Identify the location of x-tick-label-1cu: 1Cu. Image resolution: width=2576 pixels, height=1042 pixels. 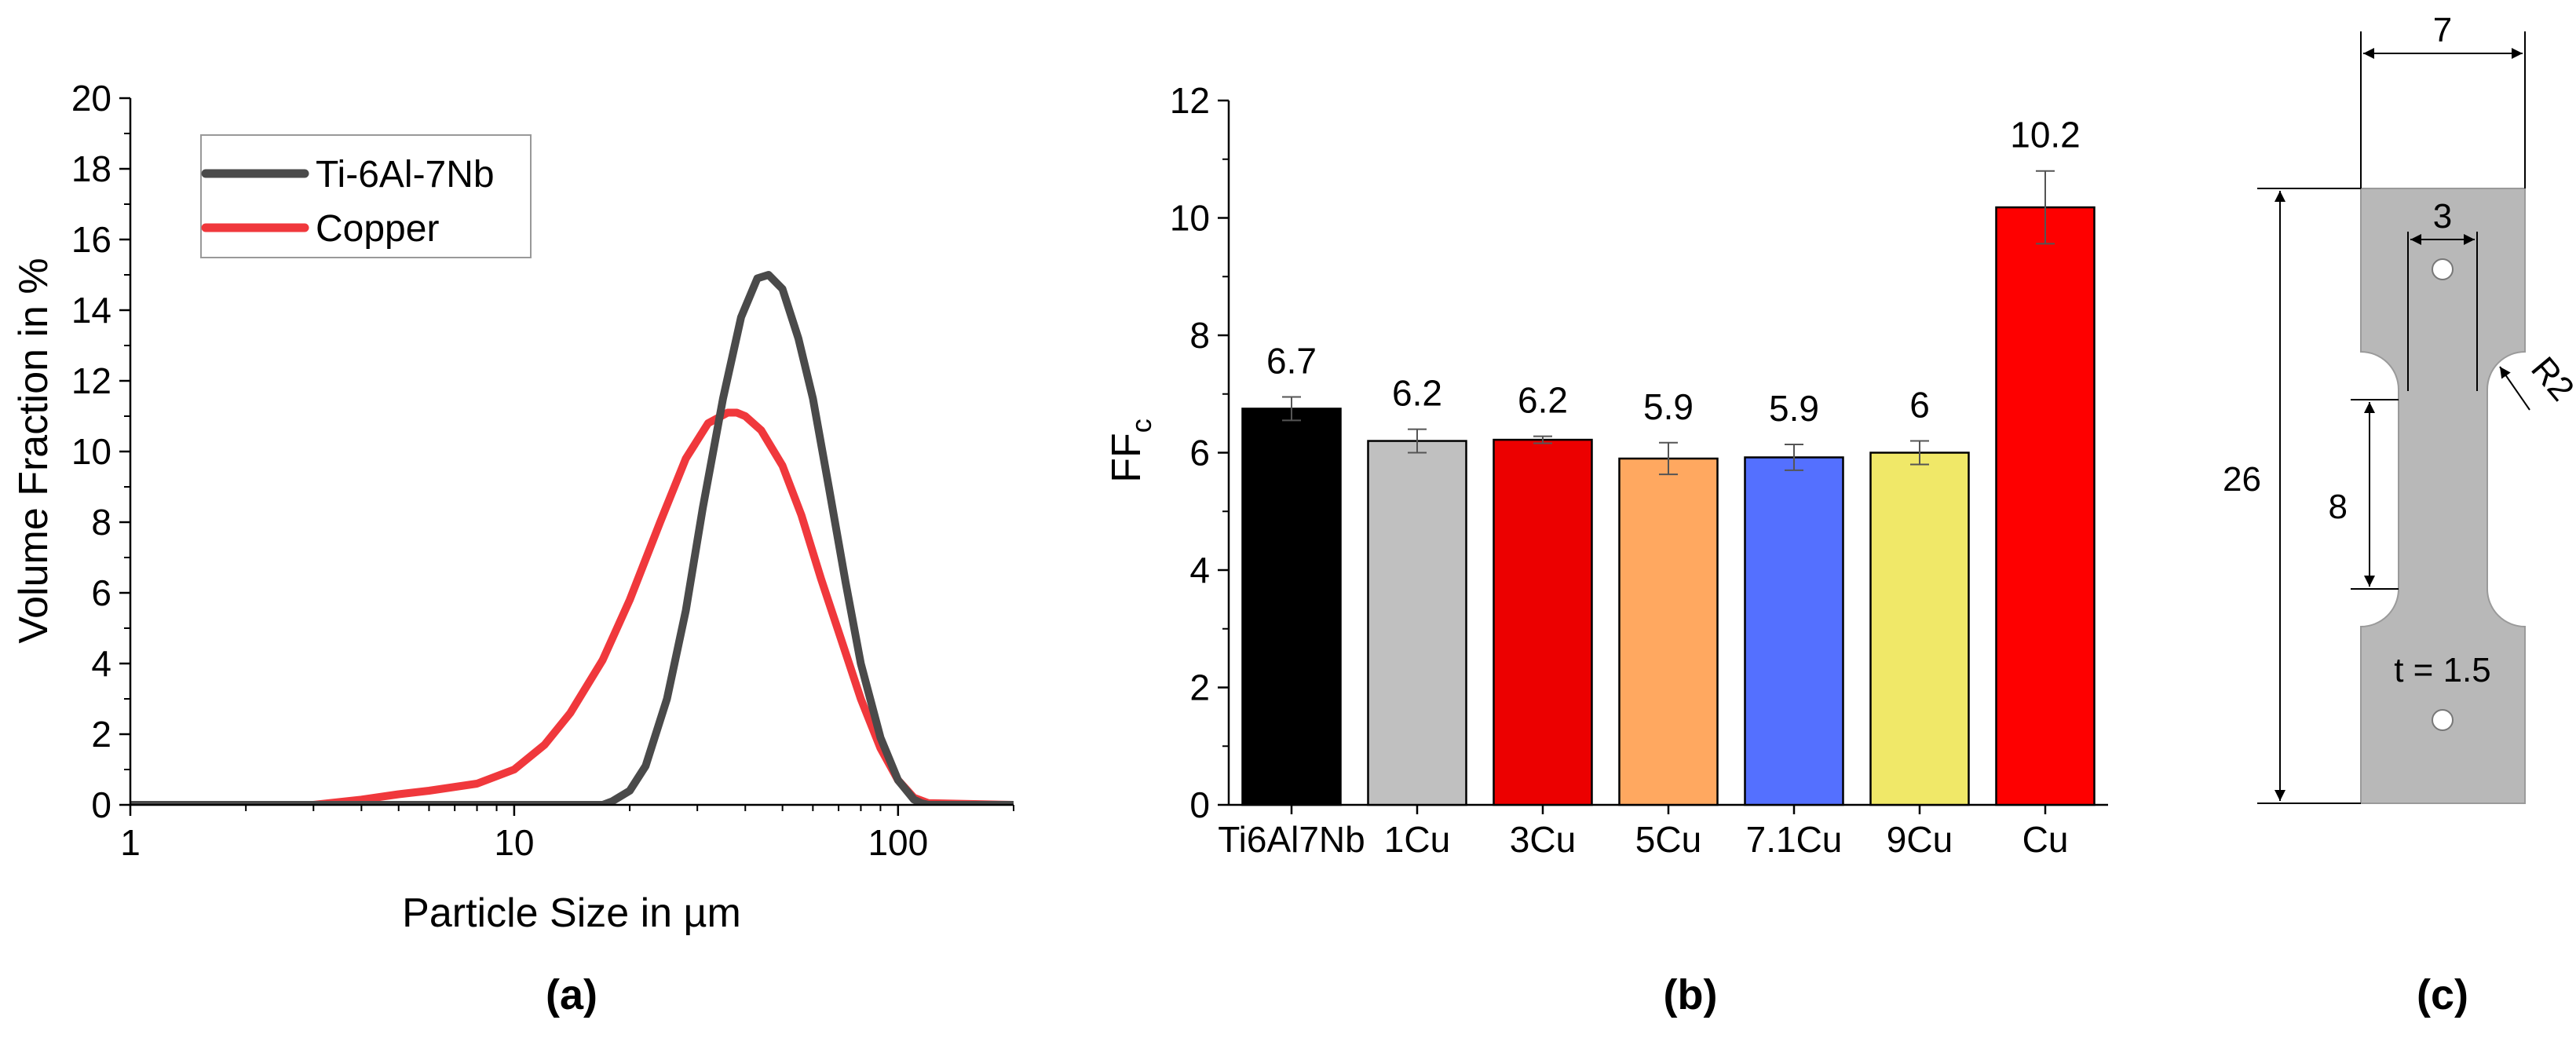
(1417, 839).